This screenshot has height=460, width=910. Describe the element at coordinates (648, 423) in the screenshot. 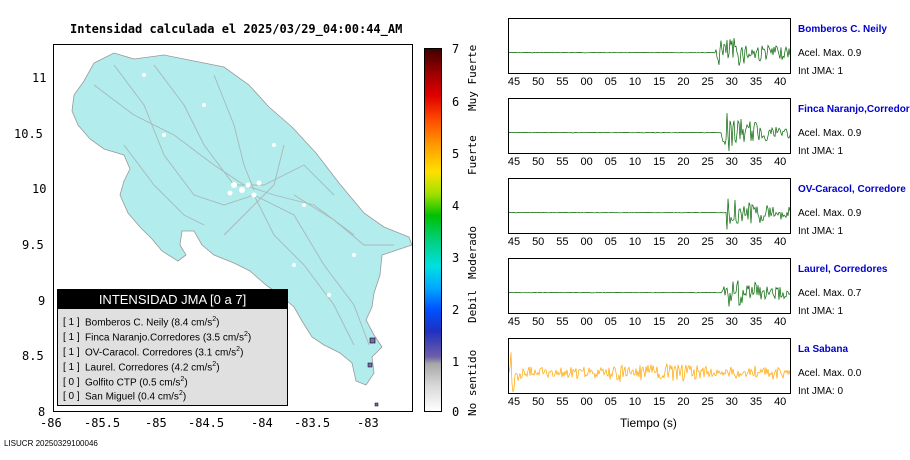

I see `time-axis-label: Tiempo (s)` at that location.